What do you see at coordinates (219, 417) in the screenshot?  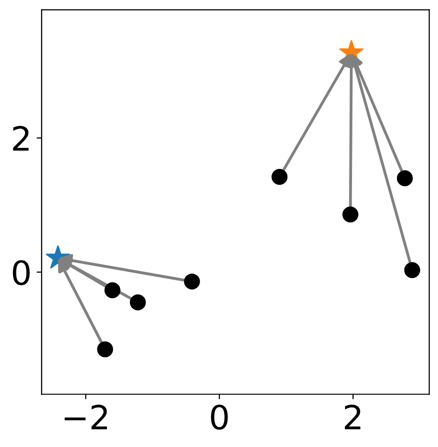 I see `x-tick-label: 0` at bounding box center [219, 417].